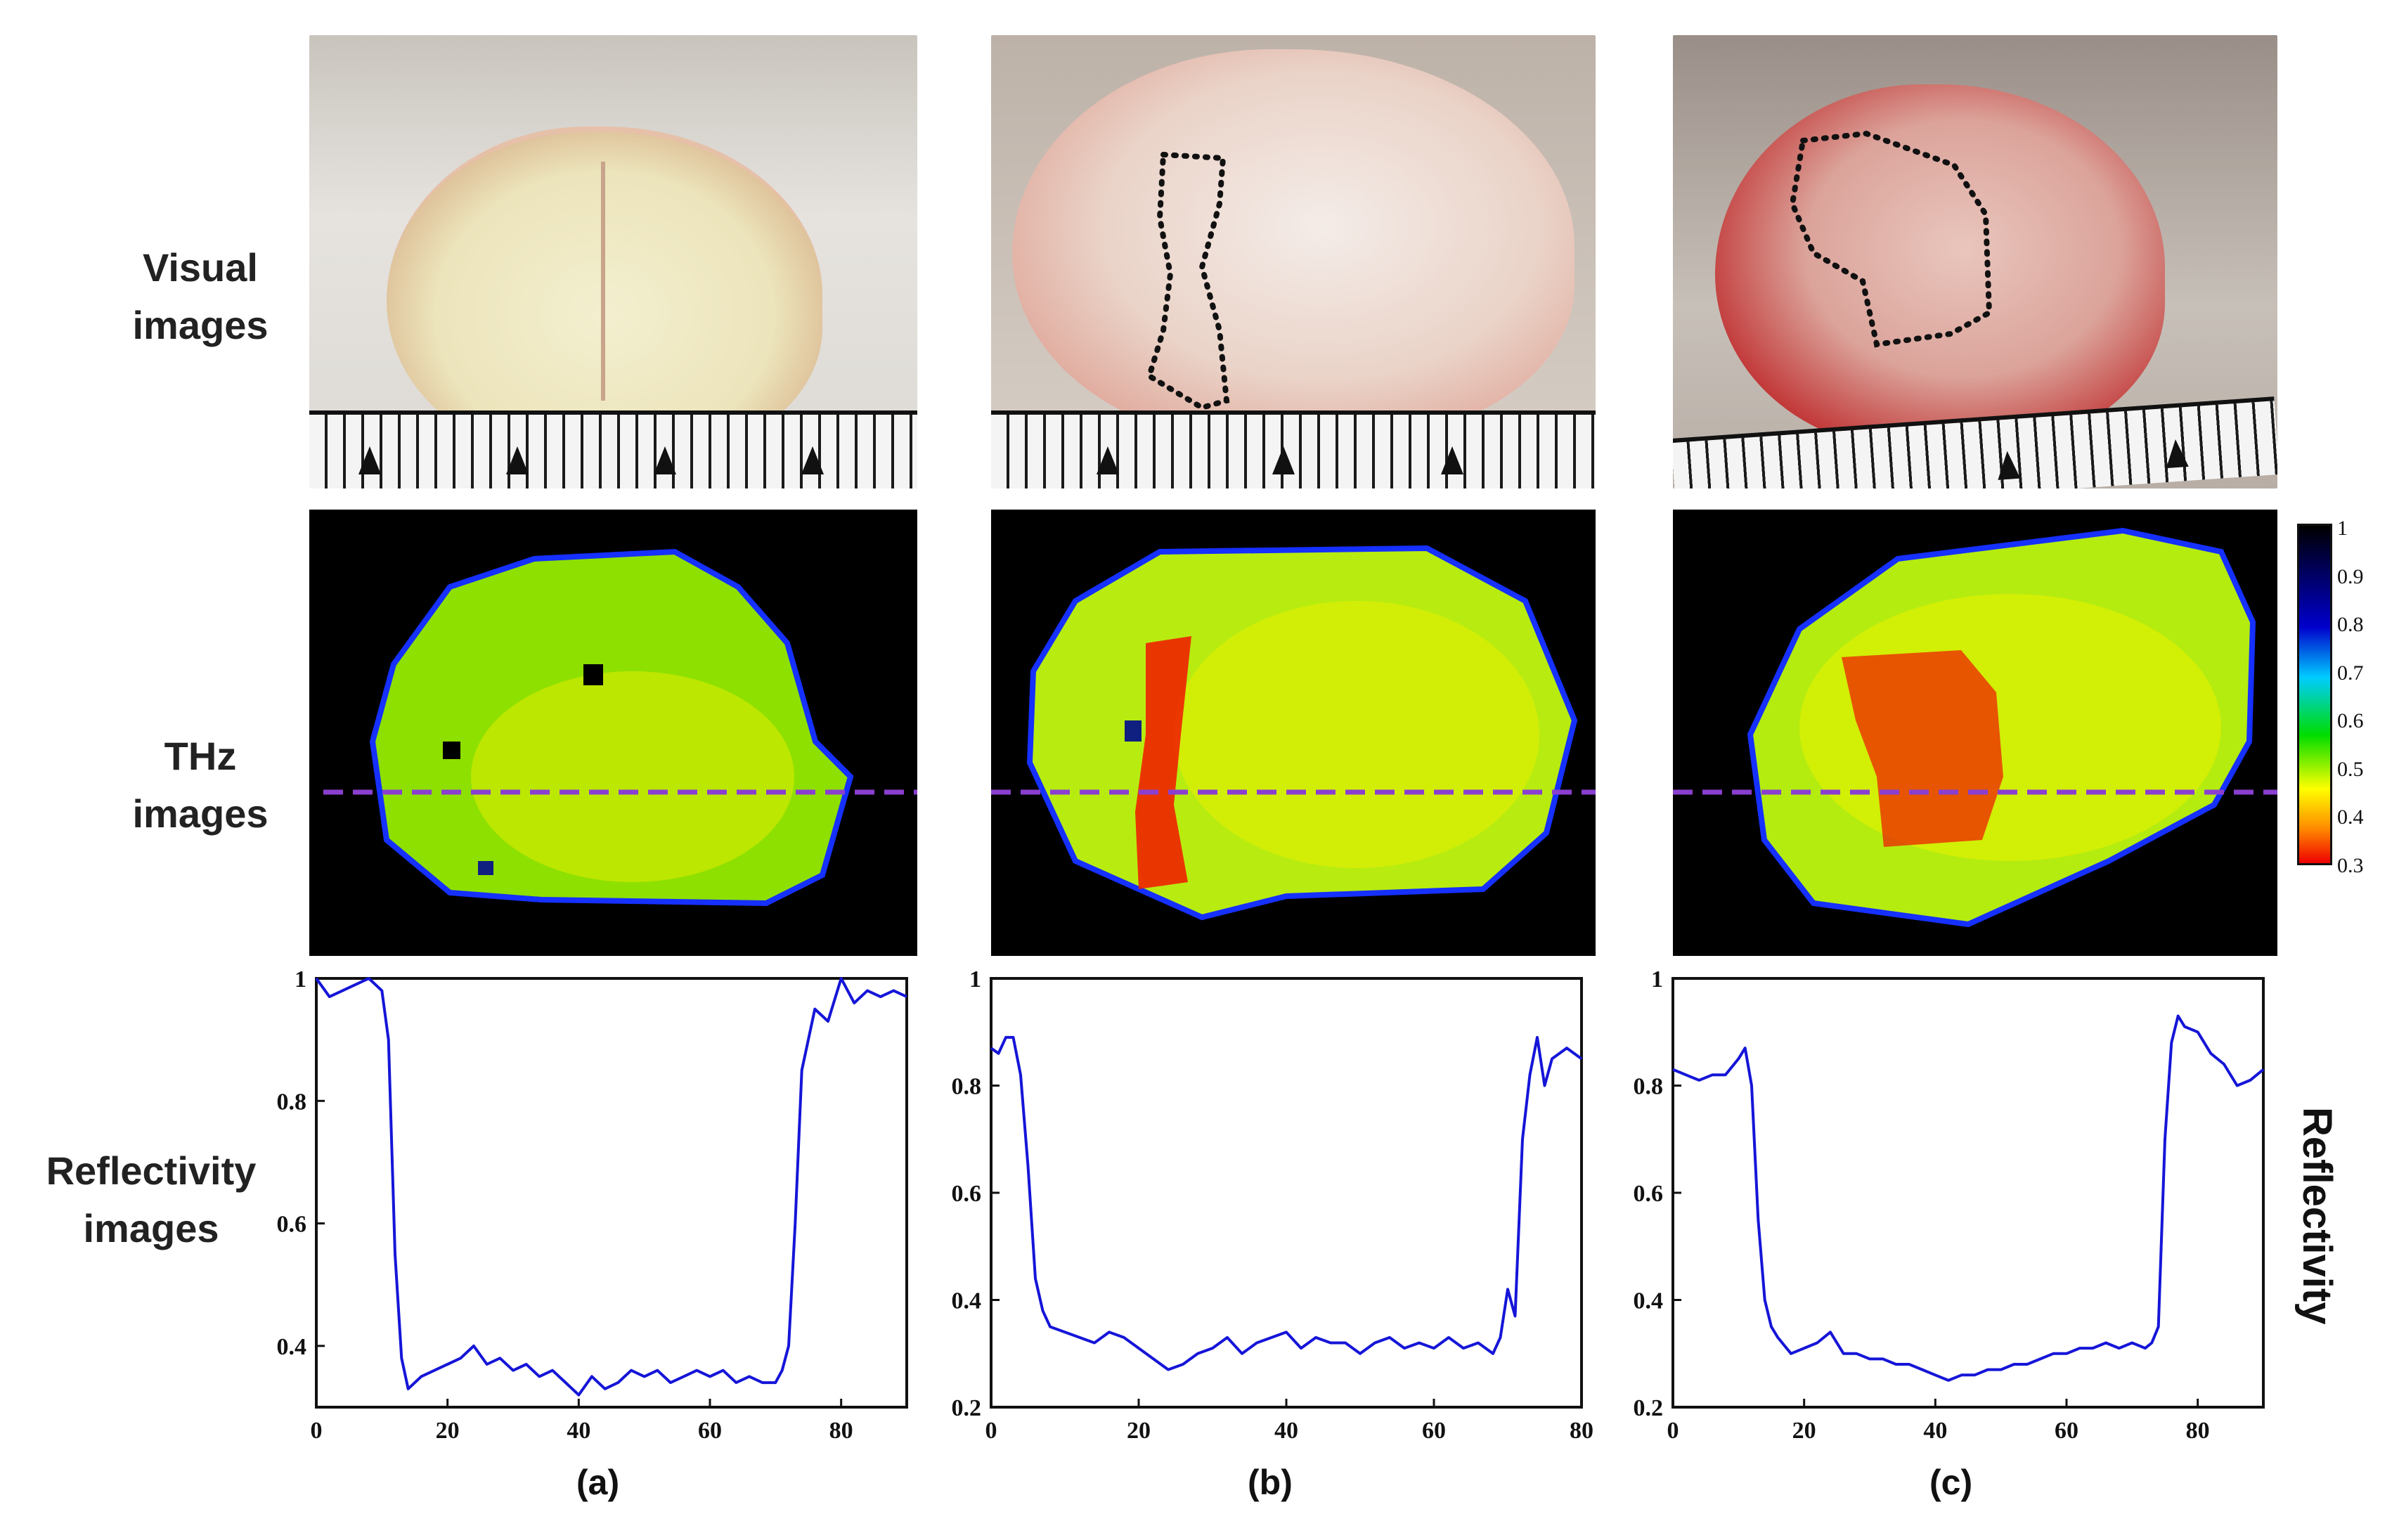 The width and height of the screenshot is (2399, 1540). I want to click on thz-red-band-b, so click(1163, 762).